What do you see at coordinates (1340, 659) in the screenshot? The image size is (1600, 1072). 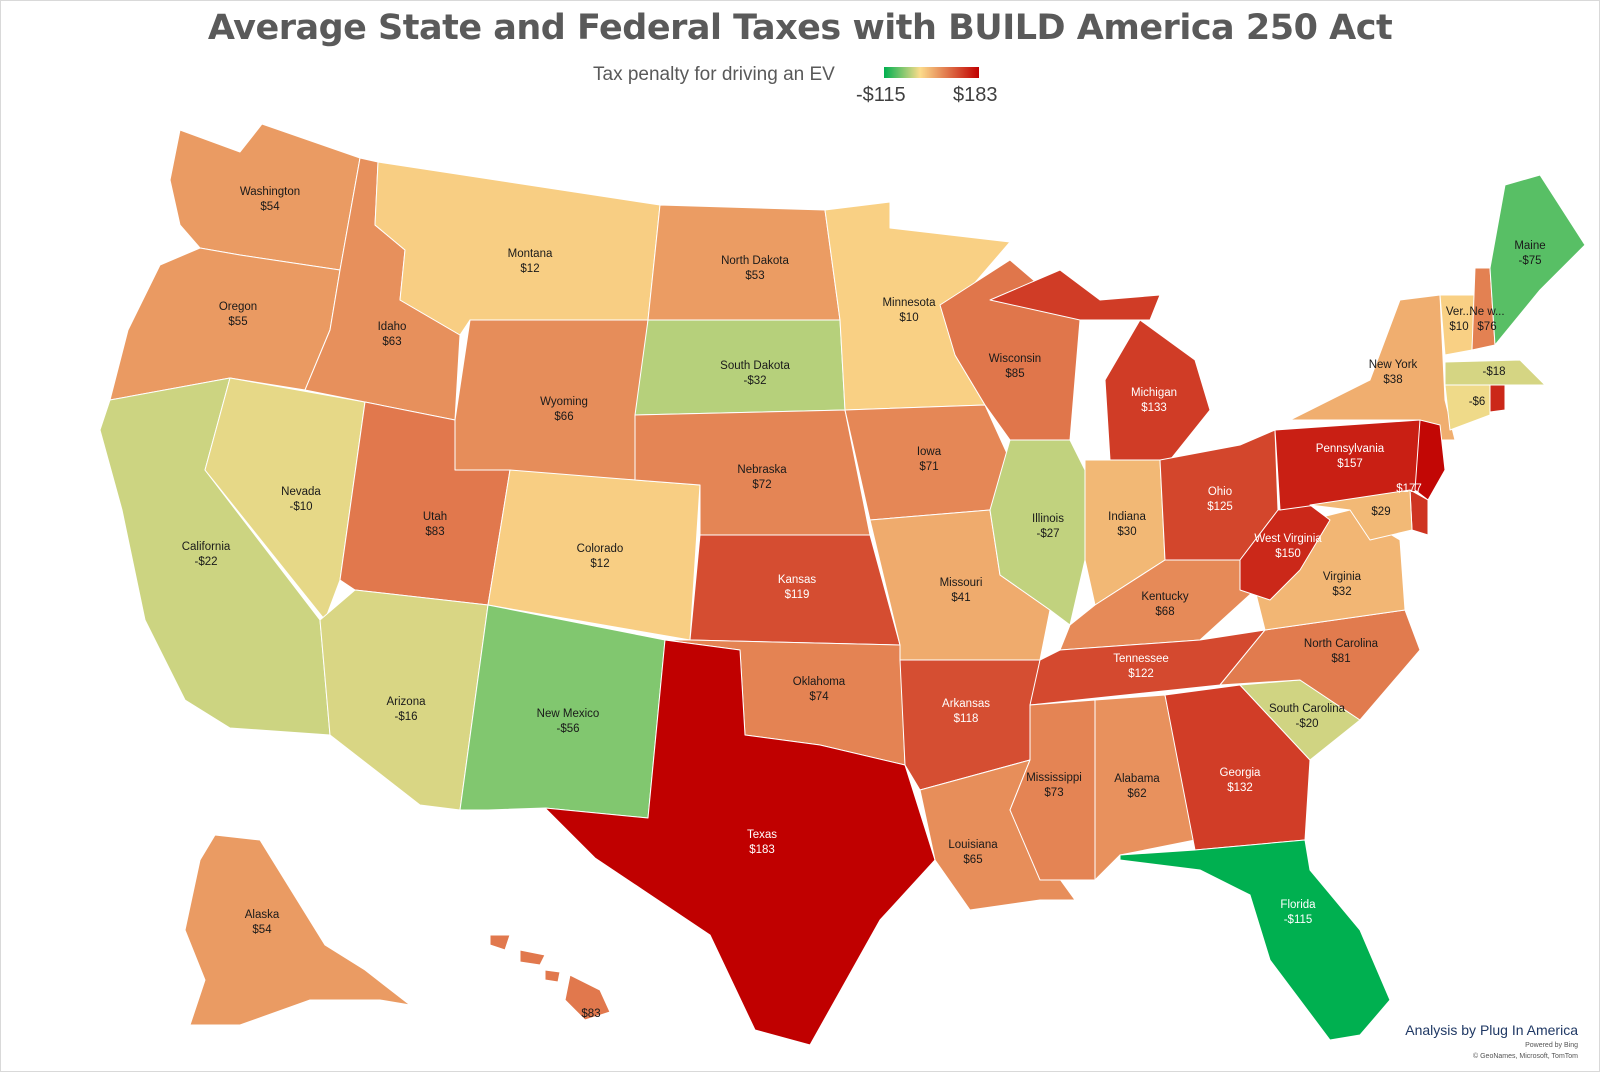 I see `state-value-nc: $81` at bounding box center [1340, 659].